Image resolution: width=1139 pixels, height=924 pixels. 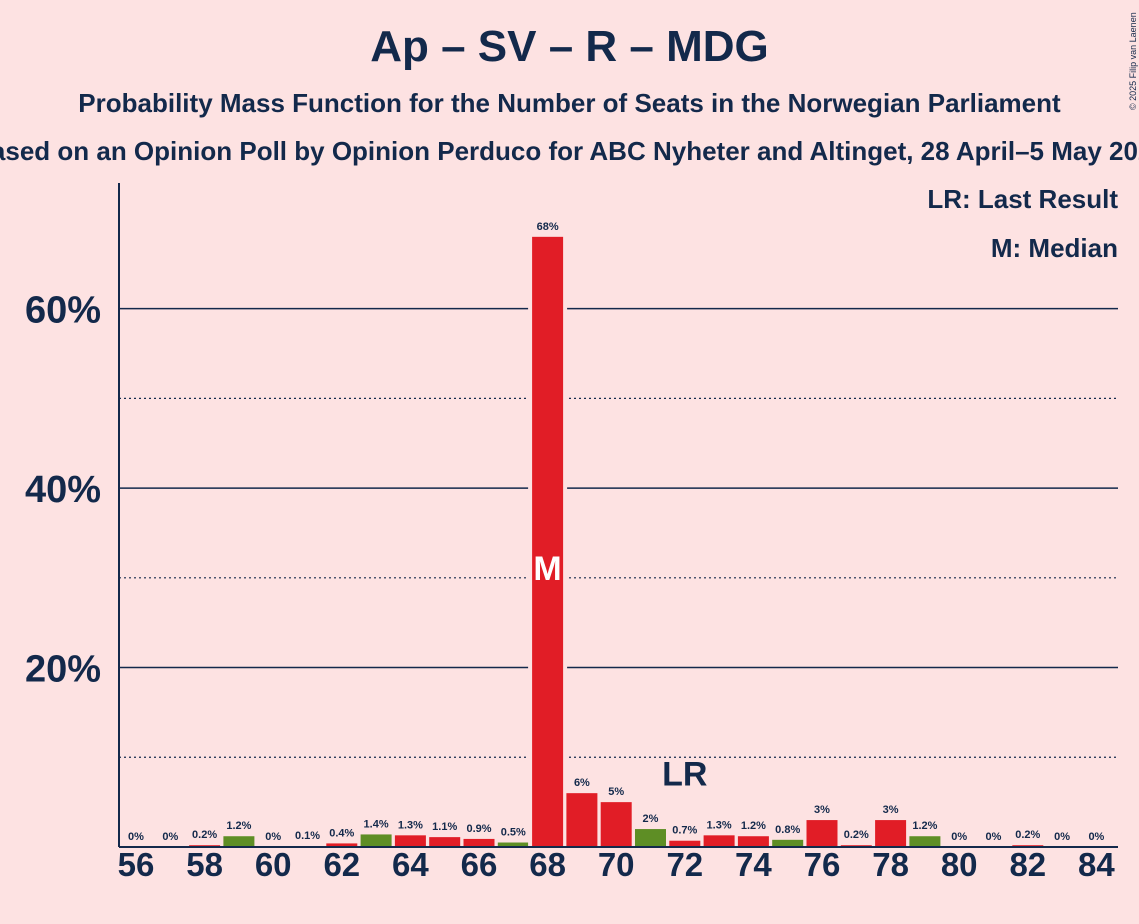 I want to click on y-tick-label: 40%, so click(x=63, y=490).